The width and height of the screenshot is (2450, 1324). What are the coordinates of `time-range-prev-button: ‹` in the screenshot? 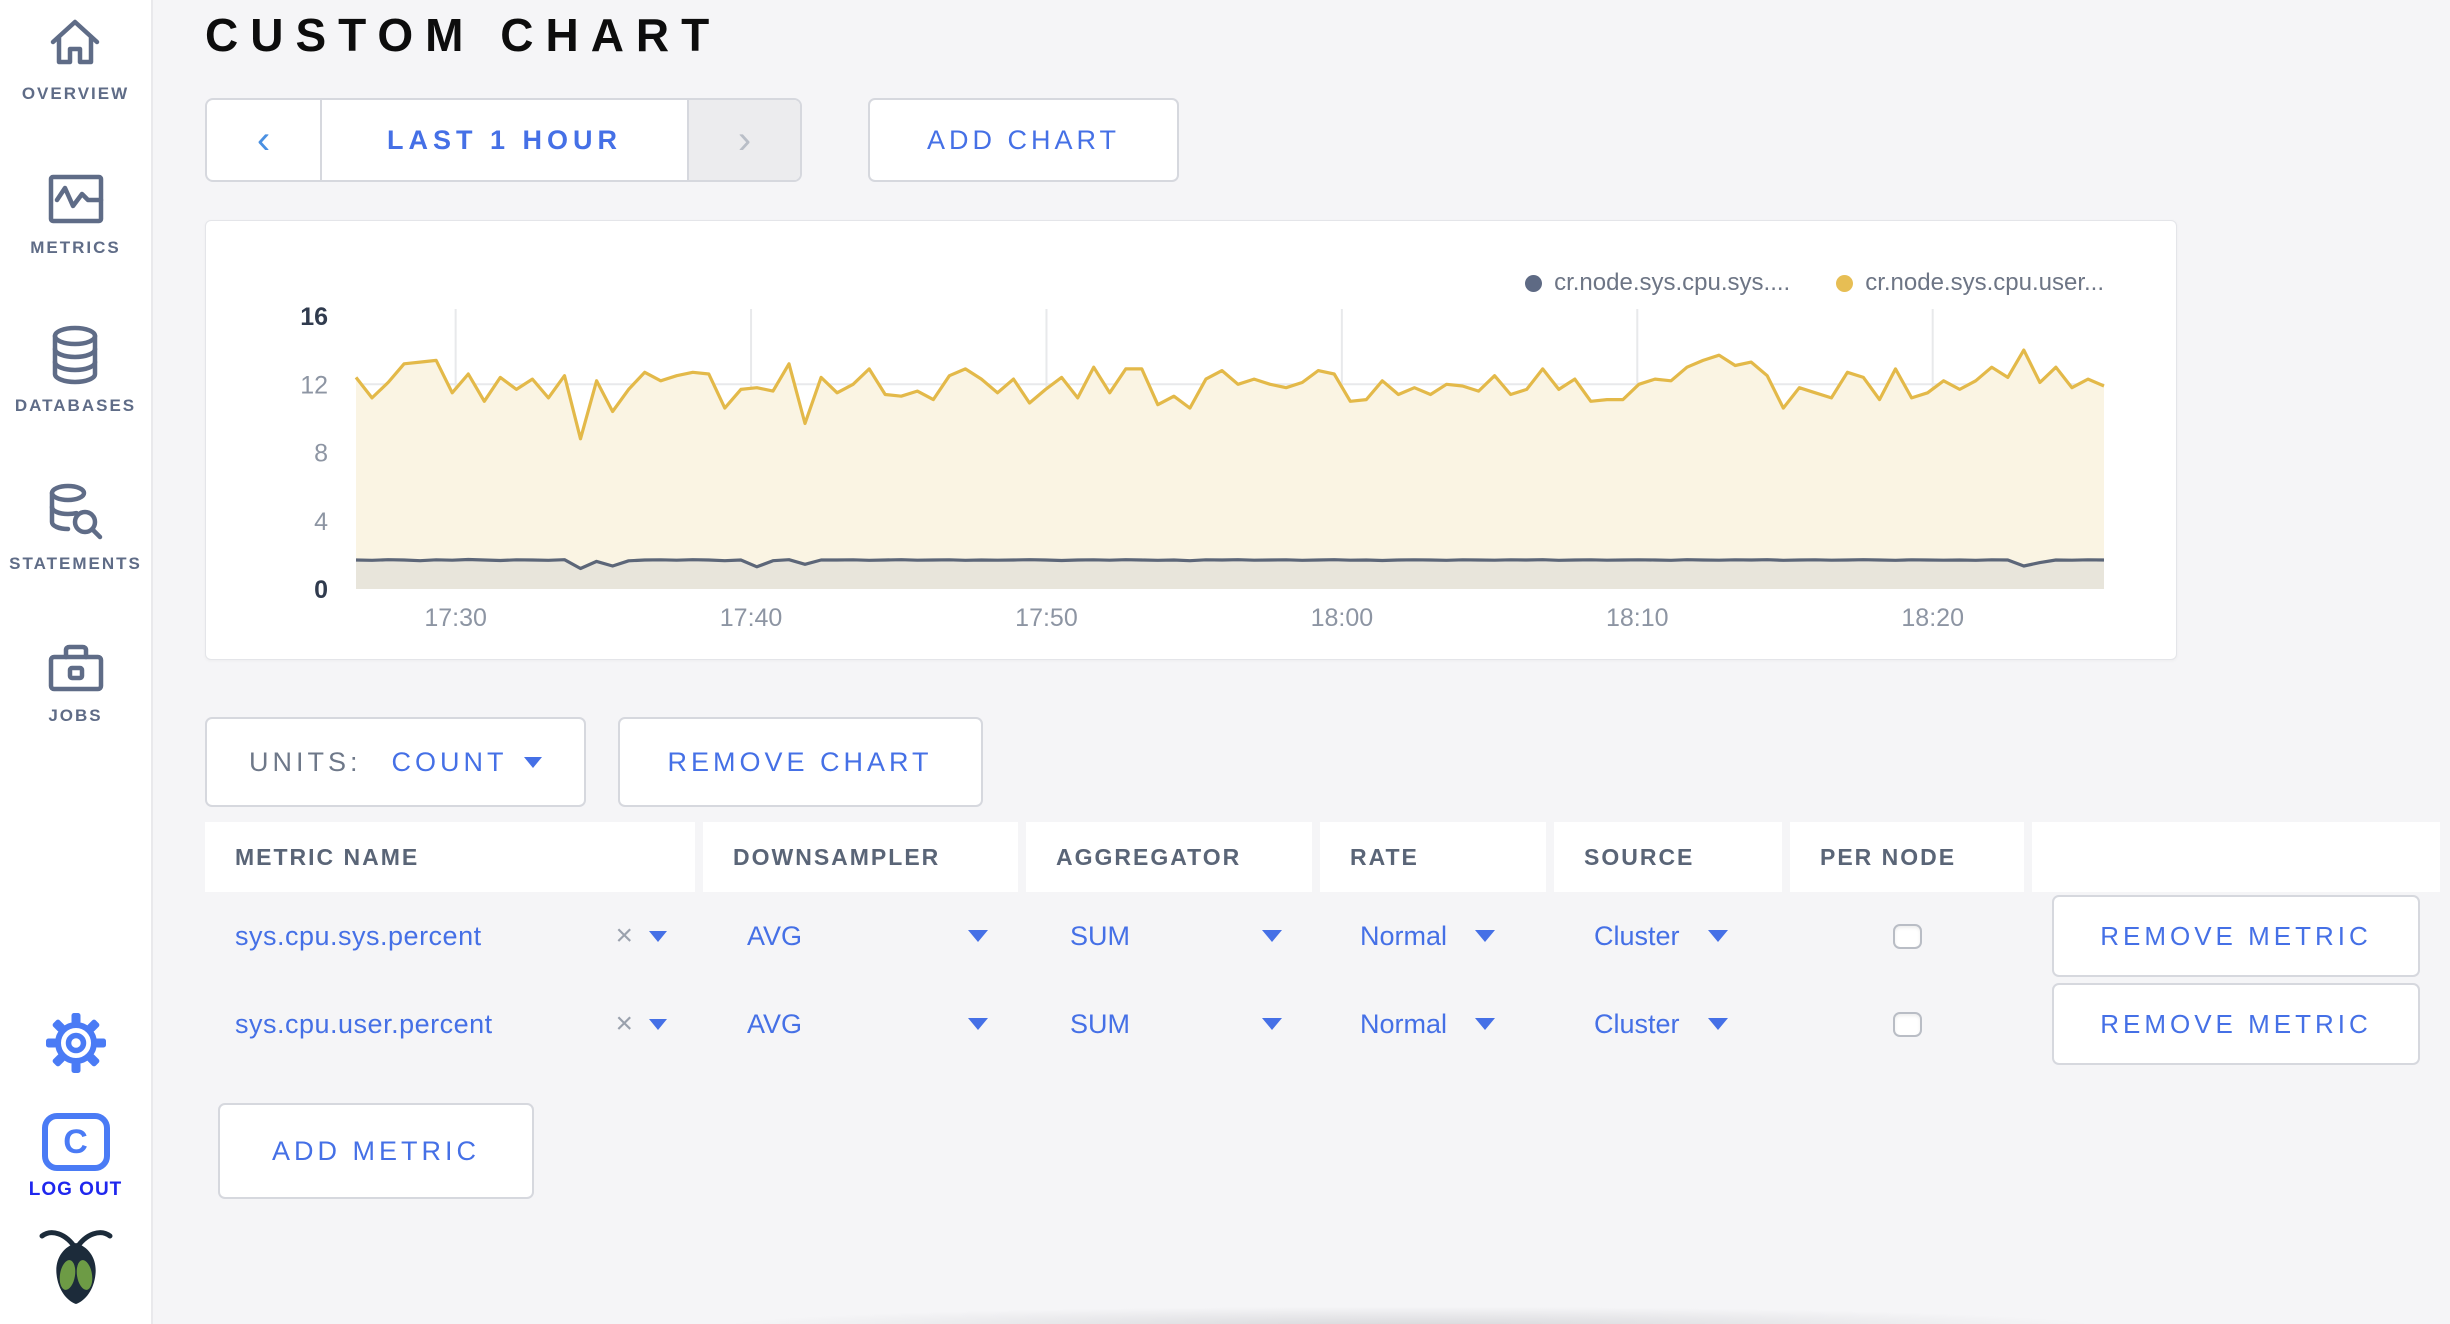 It's located at (263, 140).